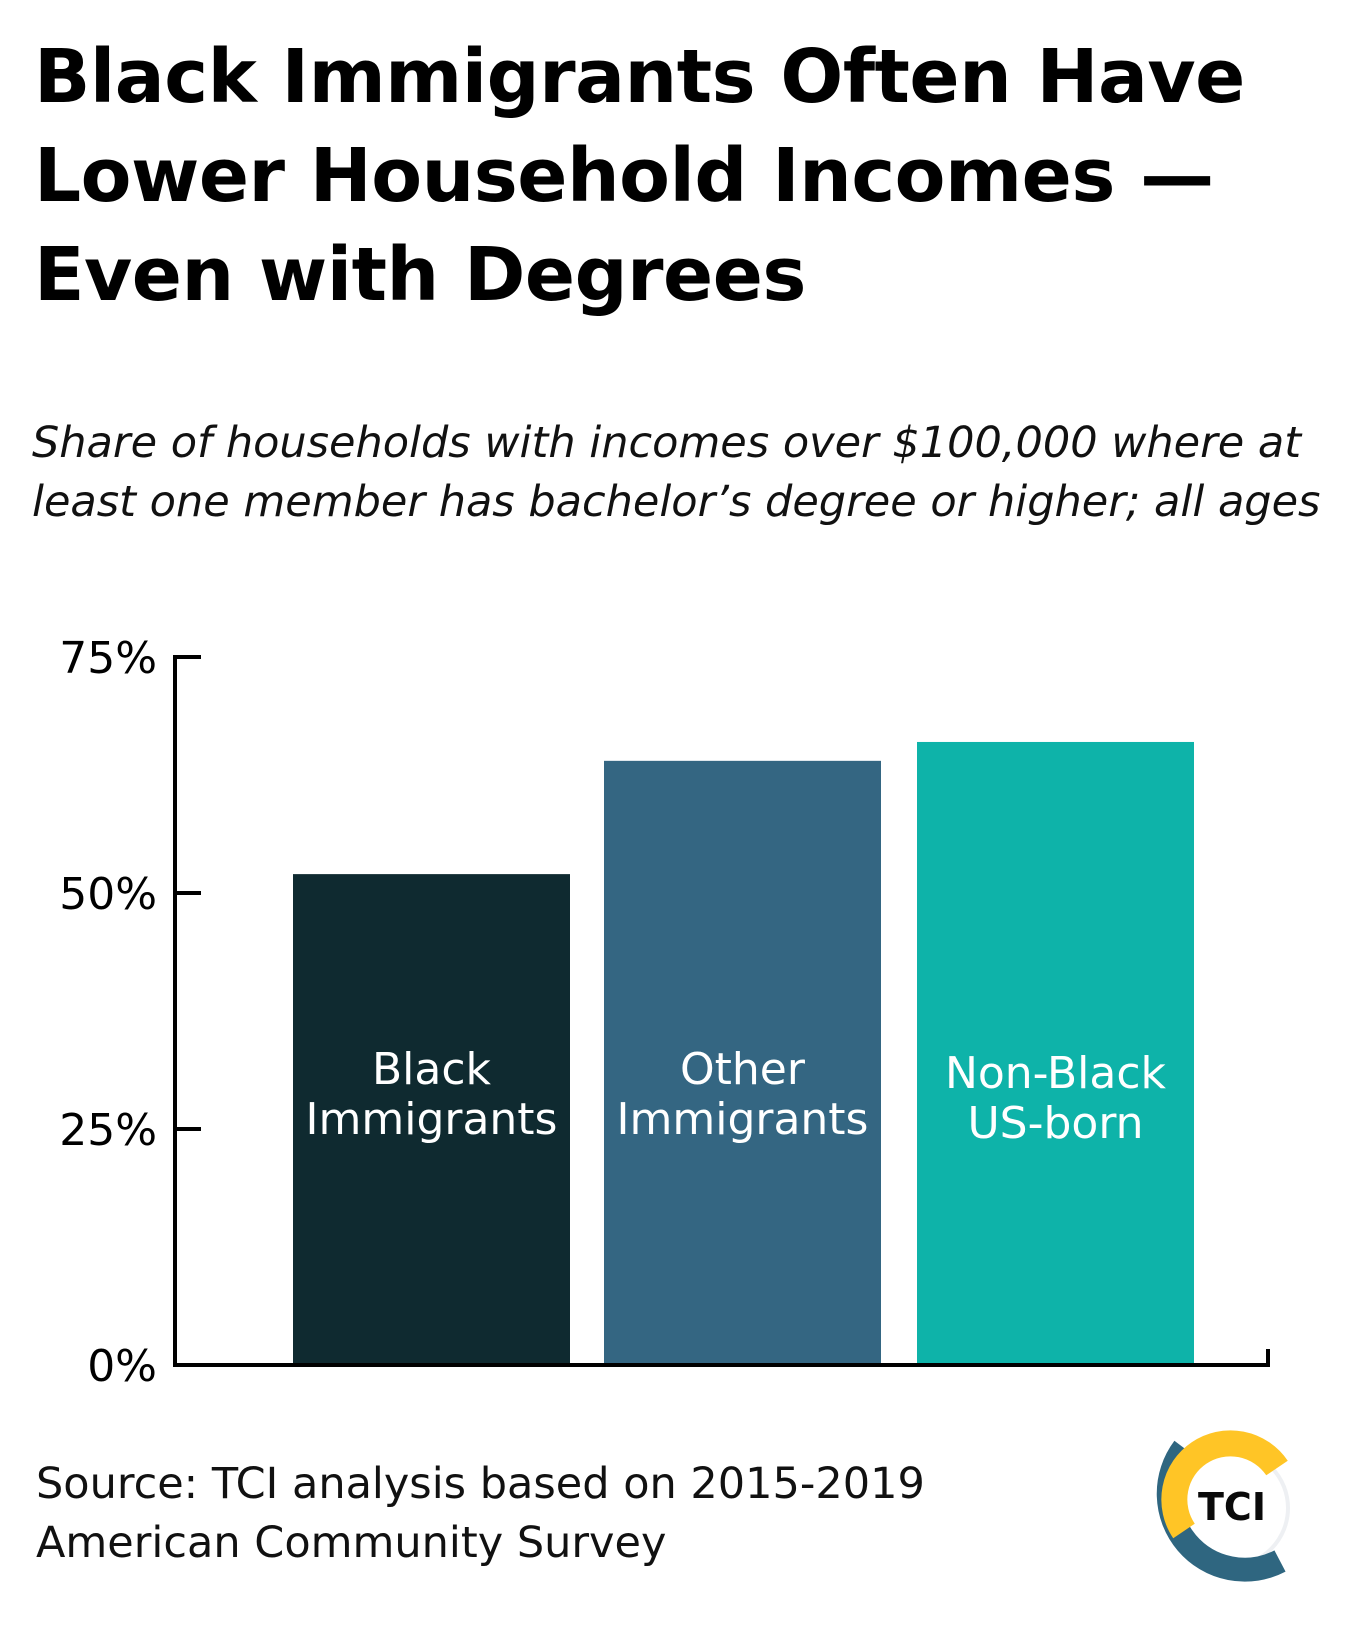 The width and height of the screenshot is (1355, 1625). I want to click on bar-label: Black, so click(432, 1069).